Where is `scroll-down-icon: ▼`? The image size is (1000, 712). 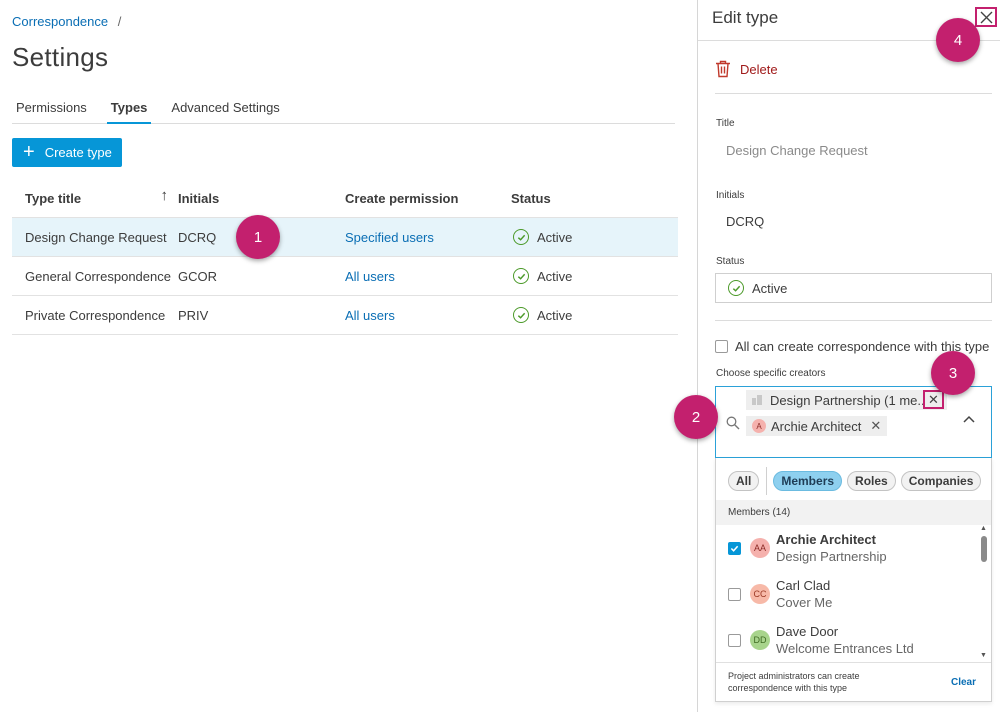 scroll-down-icon: ▼ is located at coordinates (983, 655).